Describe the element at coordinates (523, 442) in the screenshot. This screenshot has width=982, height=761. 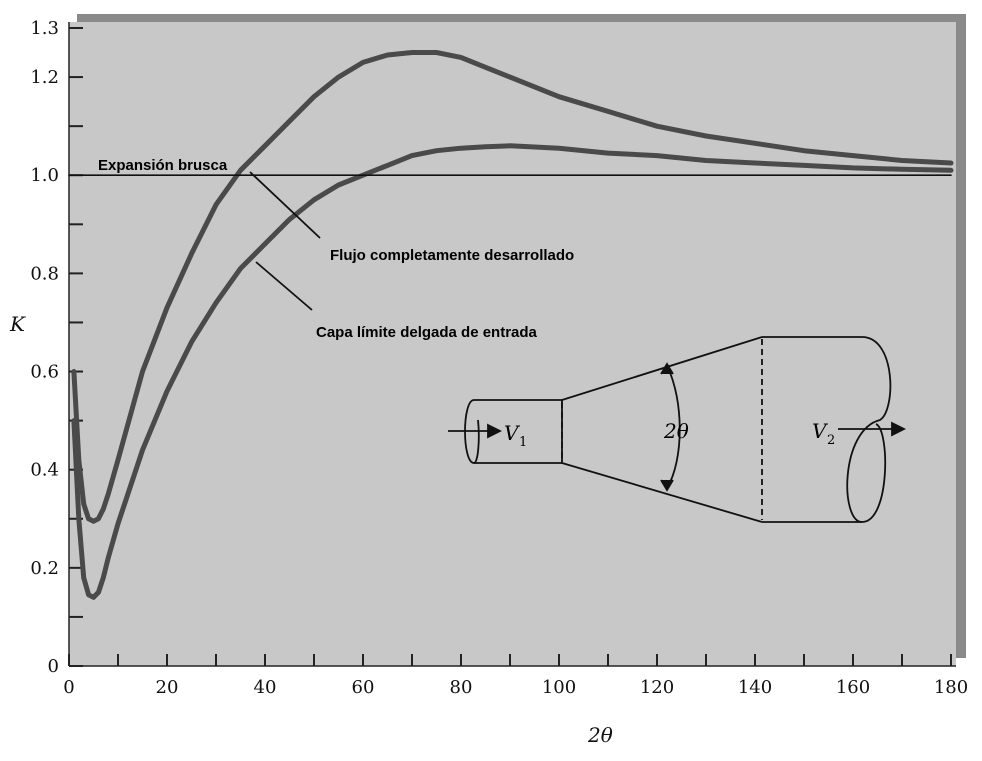
I see `v1-subscript: 1` at that location.